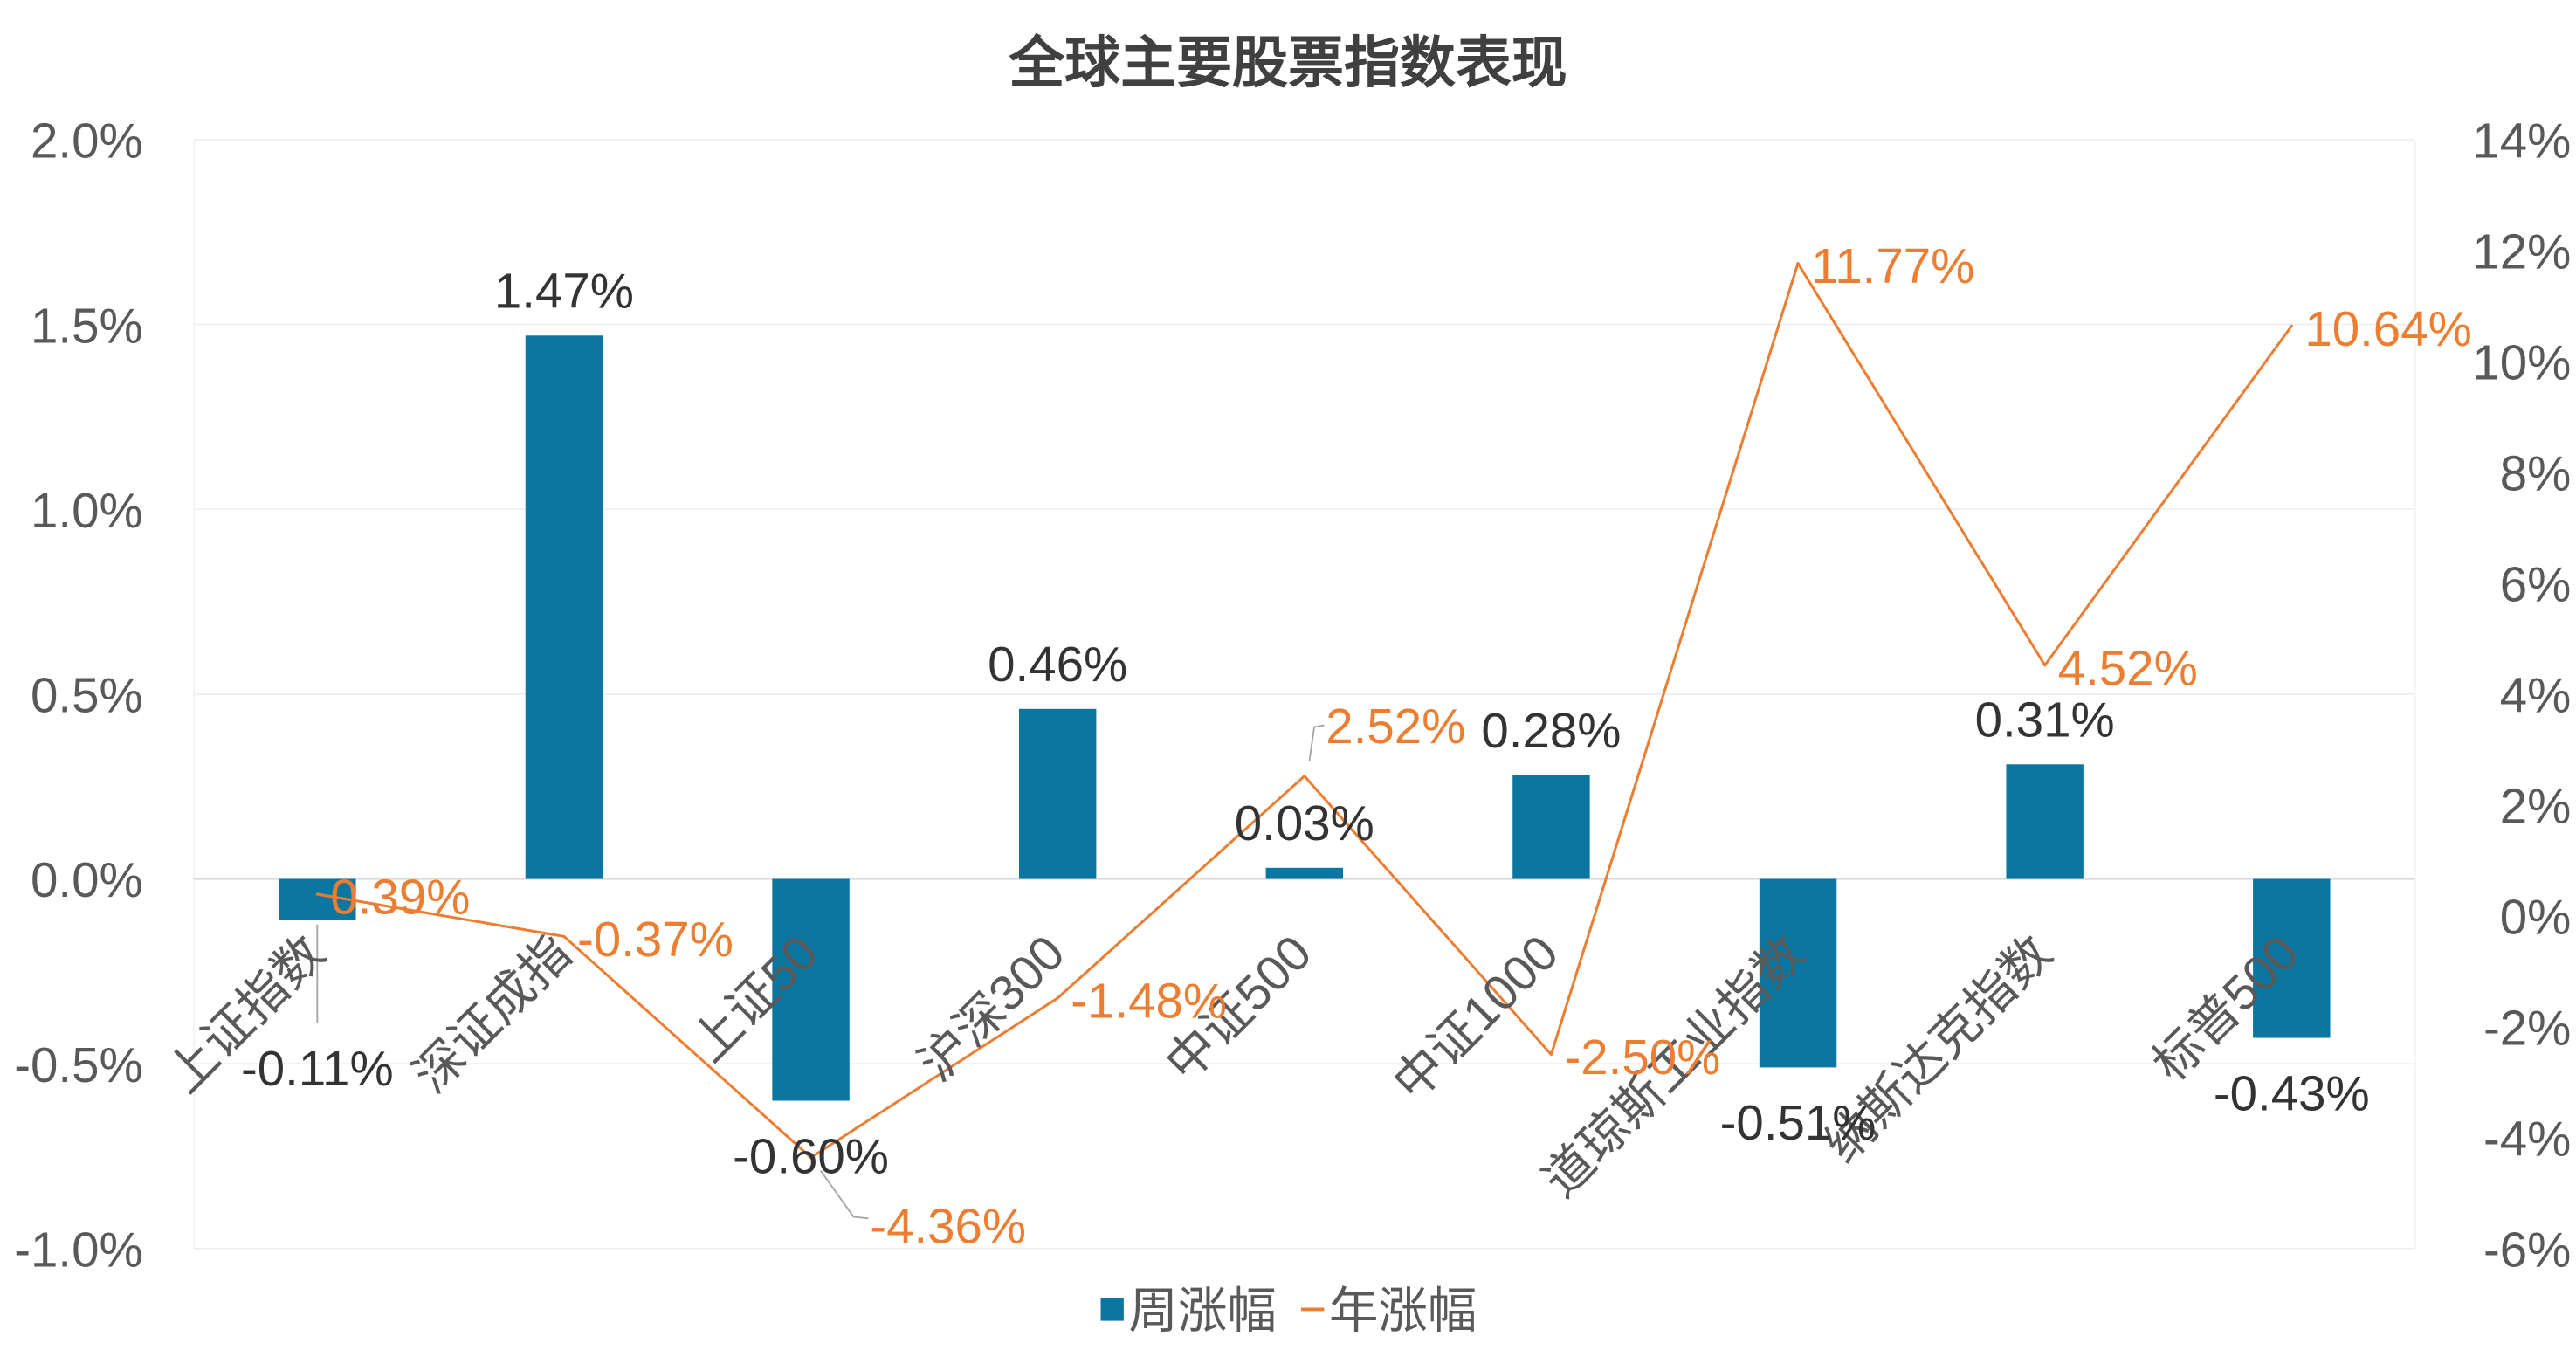 The height and width of the screenshot is (1357, 2576). What do you see at coordinates (2521, 141) in the screenshot?
I see `right-axis-tick-label: 14%` at bounding box center [2521, 141].